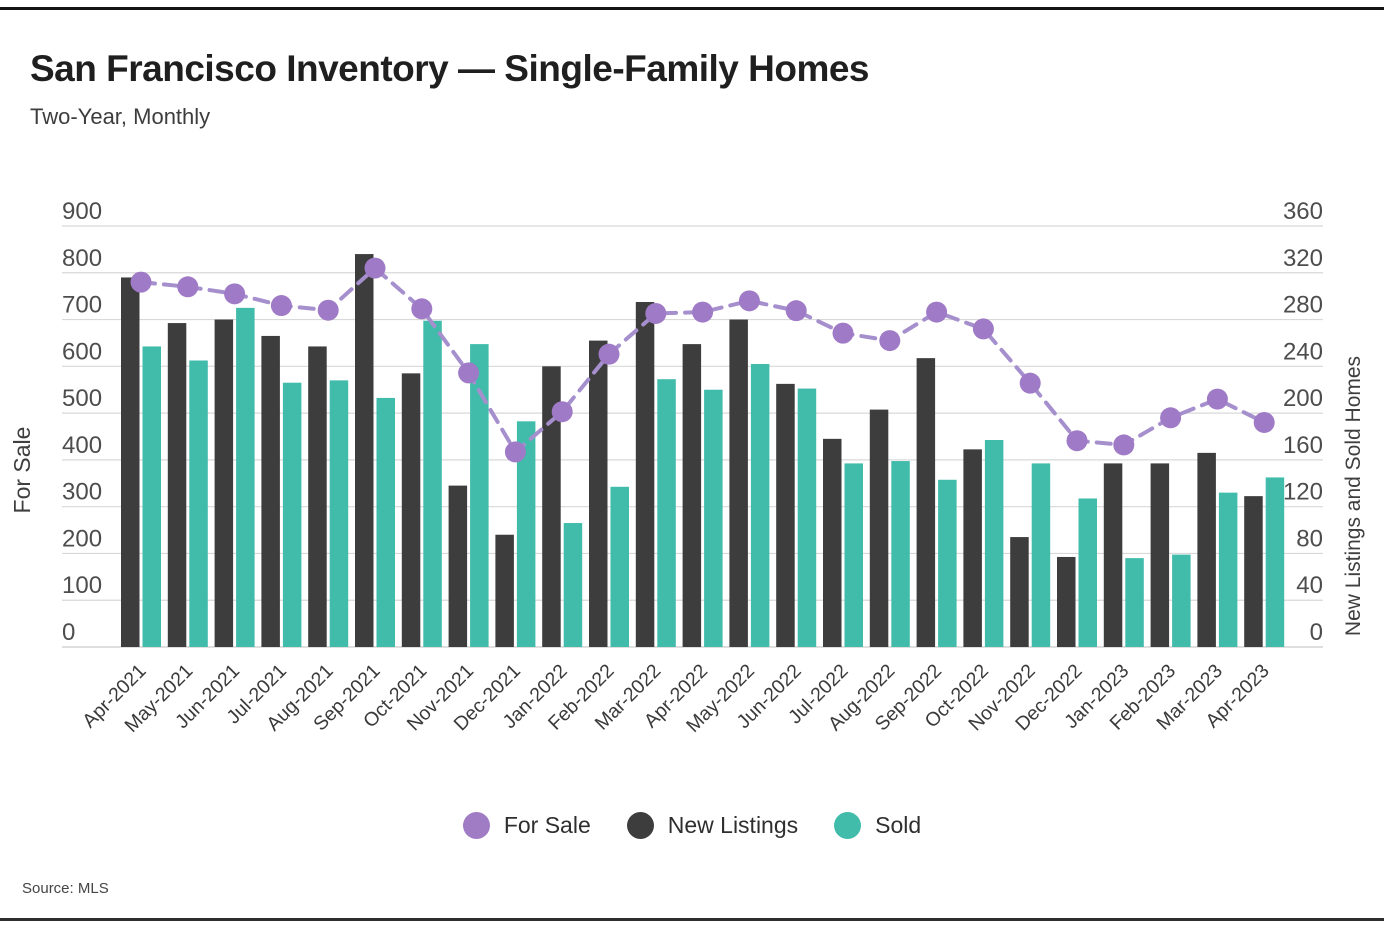 The image size is (1384, 936). Describe the element at coordinates (82, 445) in the screenshot. I see `left-axis-tick-label: 400` at that location.